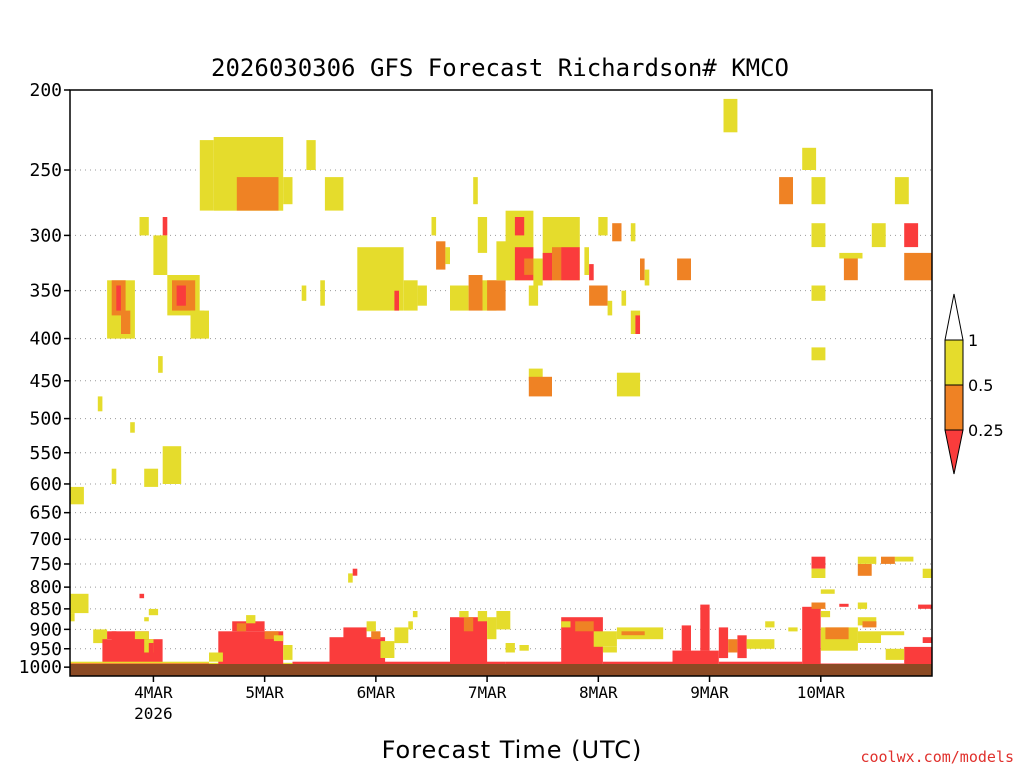 This screenshot has height=768, width=1024. Describe the element at coordinates (45, 609) in the screenshot. I see `y-tick-label: 850` at that location.